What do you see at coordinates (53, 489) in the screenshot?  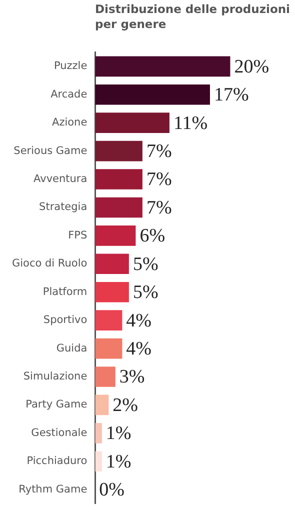 I see `y-tick-label: Rythm Game` at bounding box center [53, 489].